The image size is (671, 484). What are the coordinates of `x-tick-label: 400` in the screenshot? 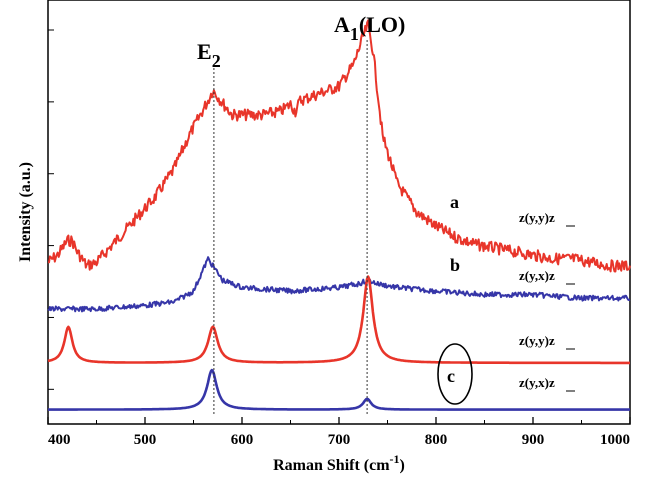 It's located at (59, 440).